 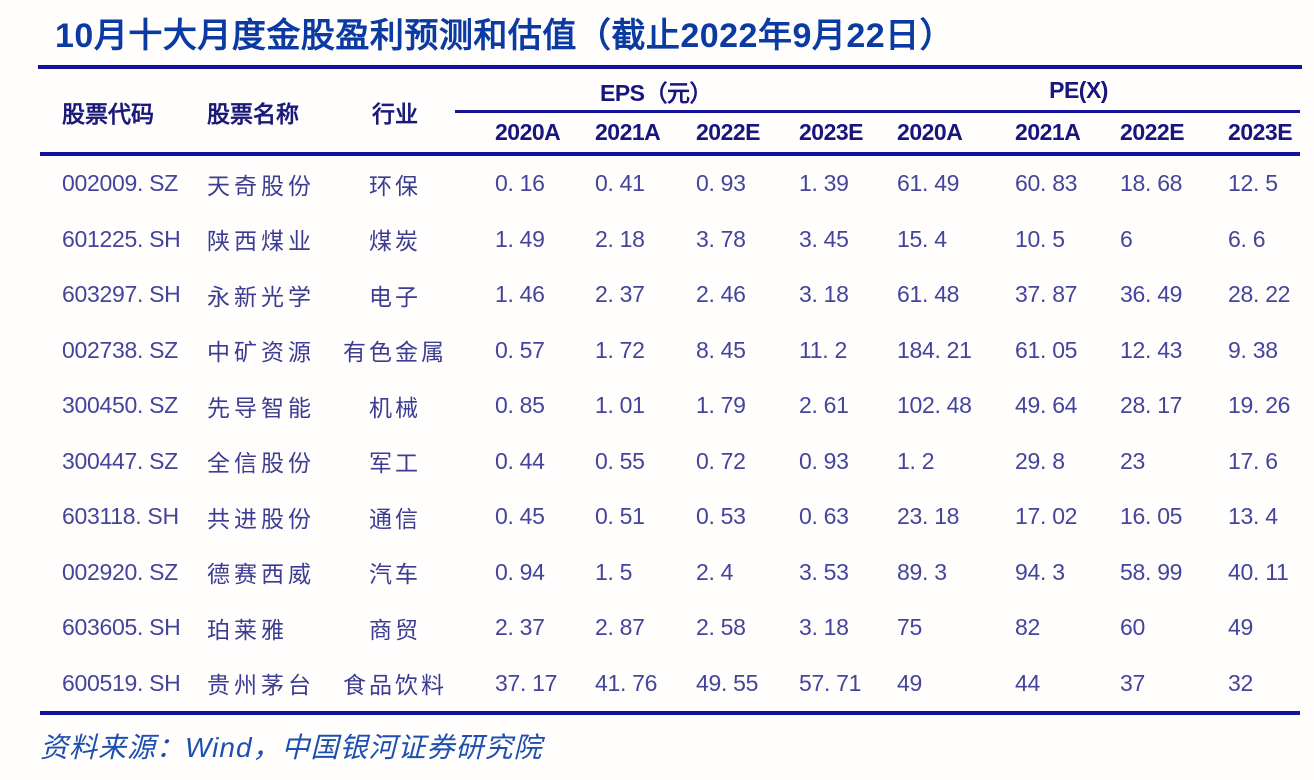 What do you see at coordinates (824, 405) in the screenshot?
I see `cell-eps-2023e: 2. 61` at bounding box center [824, 405].